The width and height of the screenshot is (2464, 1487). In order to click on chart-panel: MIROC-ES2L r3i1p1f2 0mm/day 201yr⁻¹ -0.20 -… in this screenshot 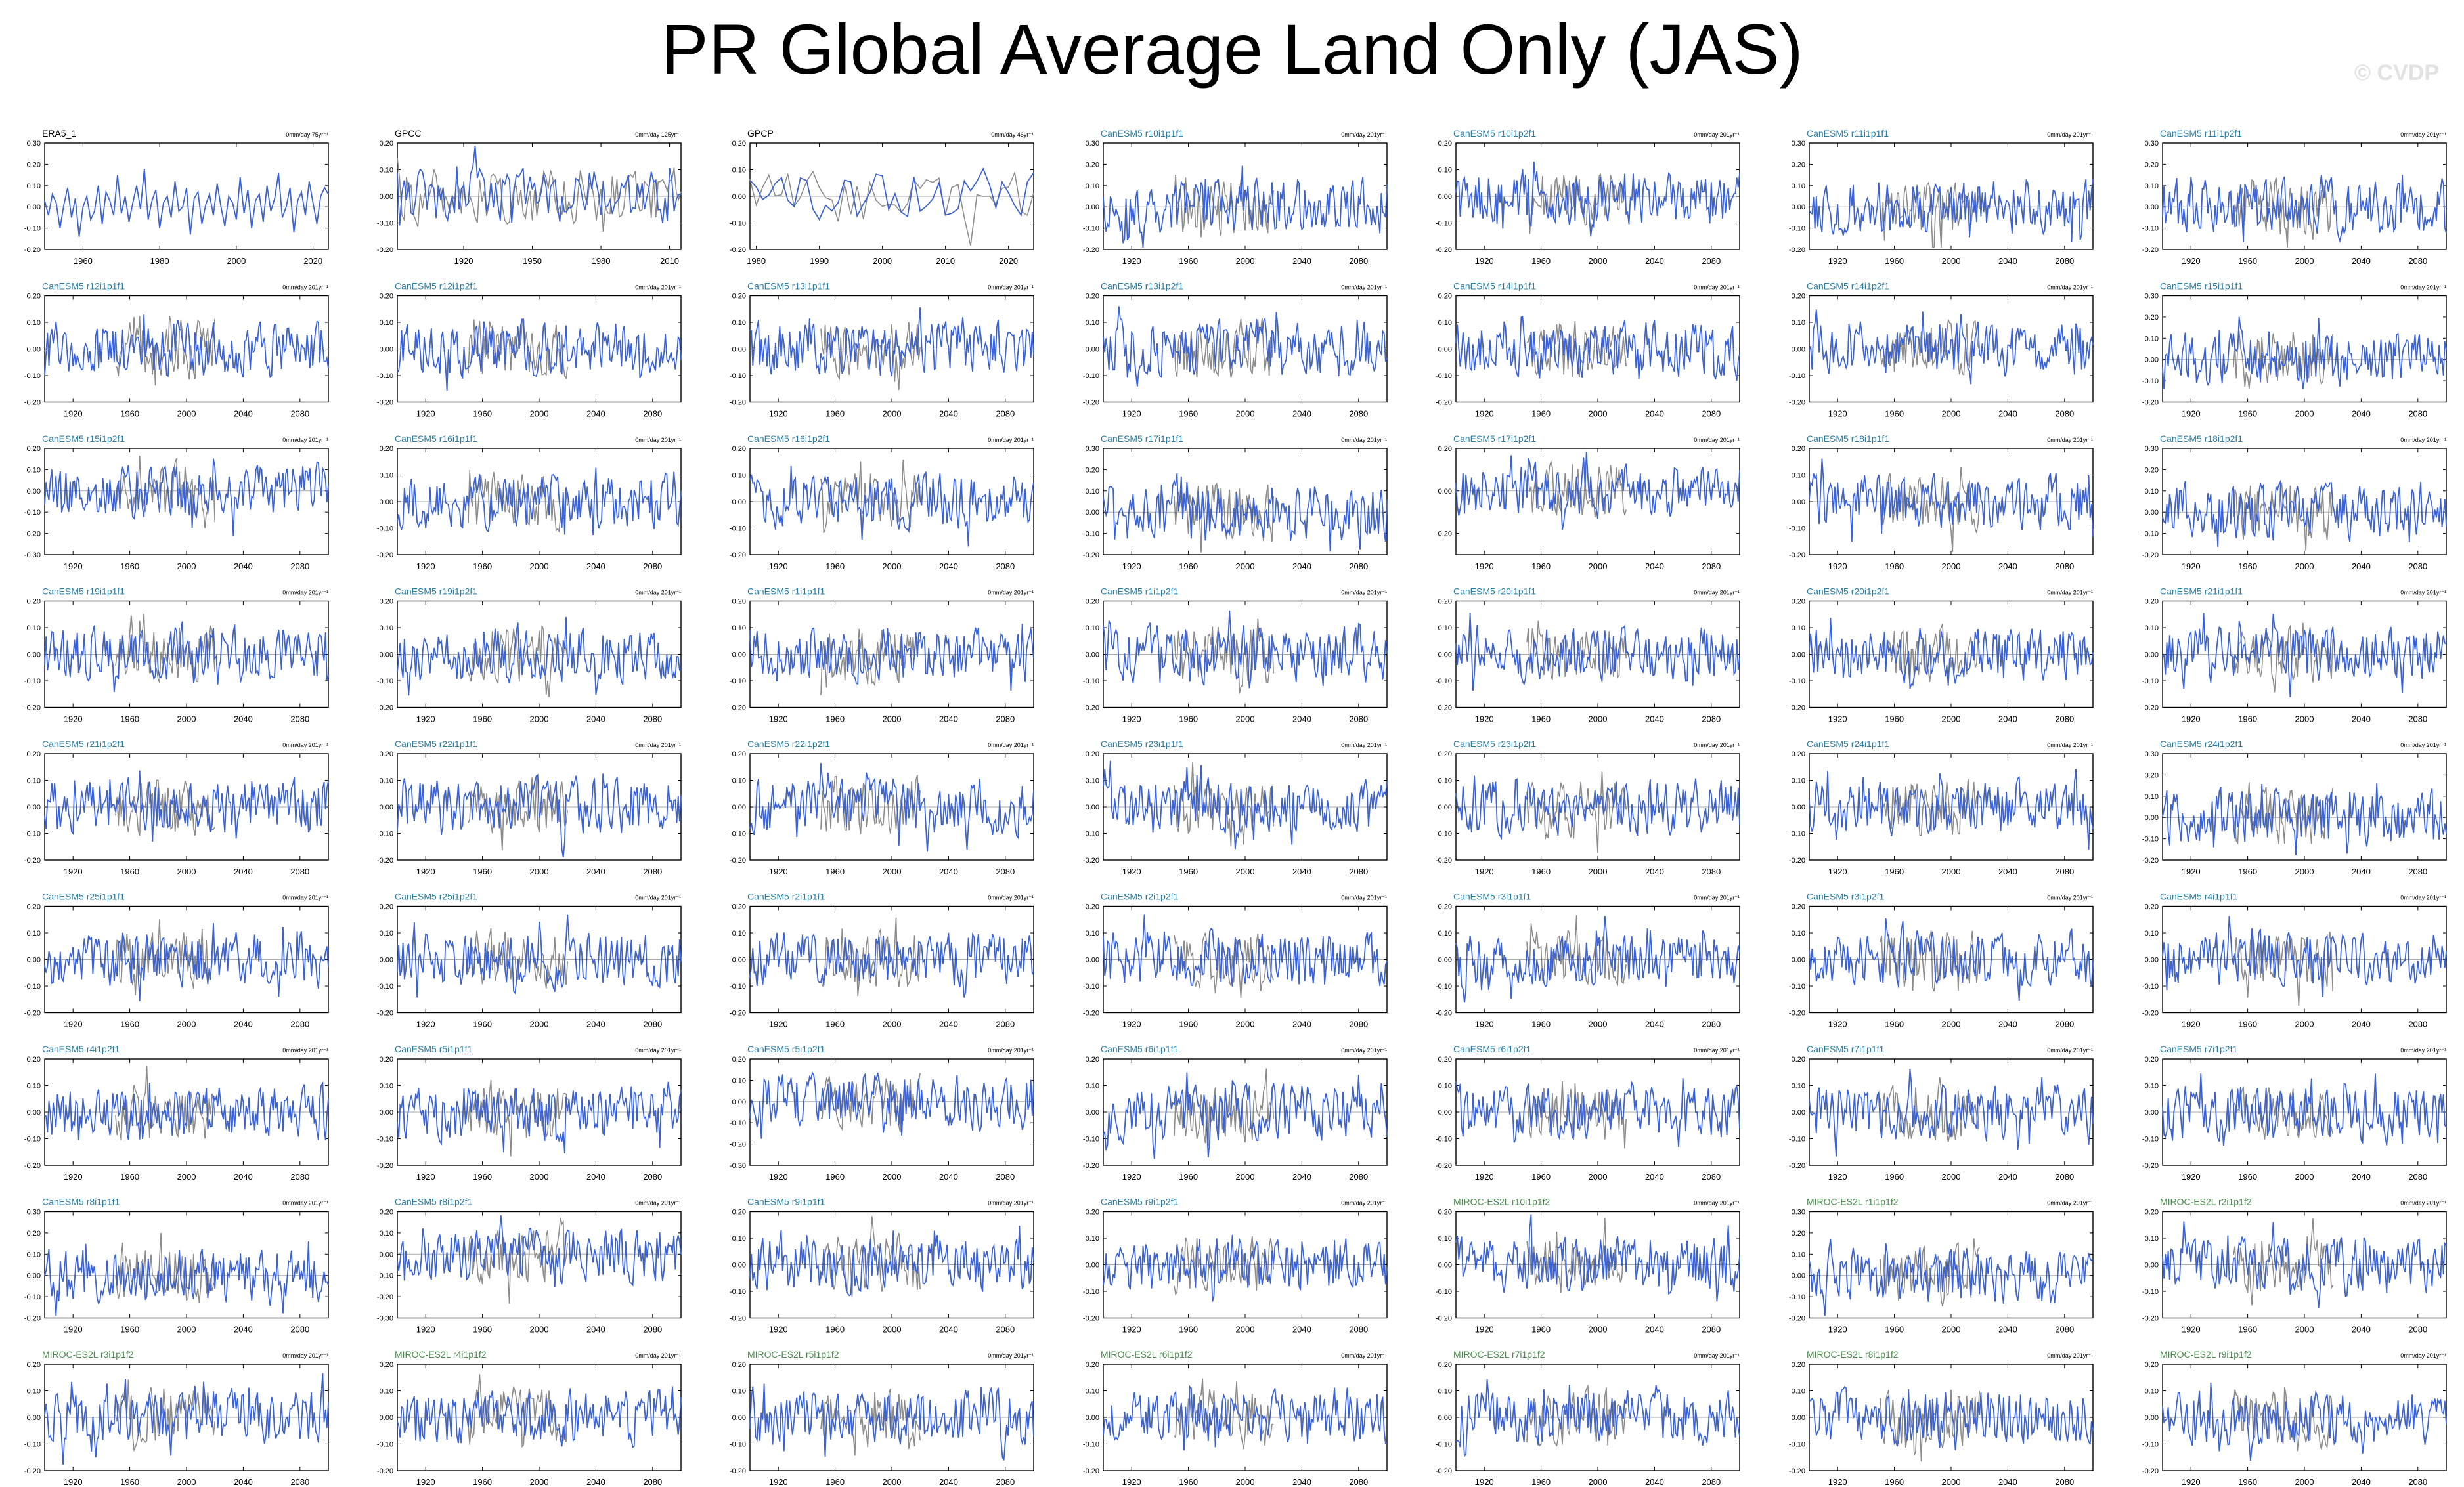, I will do `click(176, 1418)`.